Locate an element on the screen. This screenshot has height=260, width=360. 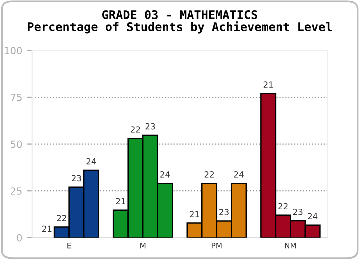
y-tick-label: 25 is located at coordinates (16, 191).